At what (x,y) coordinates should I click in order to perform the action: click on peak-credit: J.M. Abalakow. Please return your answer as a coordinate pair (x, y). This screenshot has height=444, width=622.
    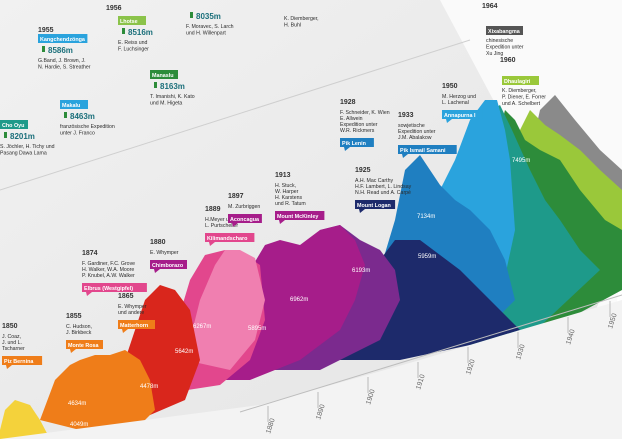
    Looking at the image, I should click on (415, 138).